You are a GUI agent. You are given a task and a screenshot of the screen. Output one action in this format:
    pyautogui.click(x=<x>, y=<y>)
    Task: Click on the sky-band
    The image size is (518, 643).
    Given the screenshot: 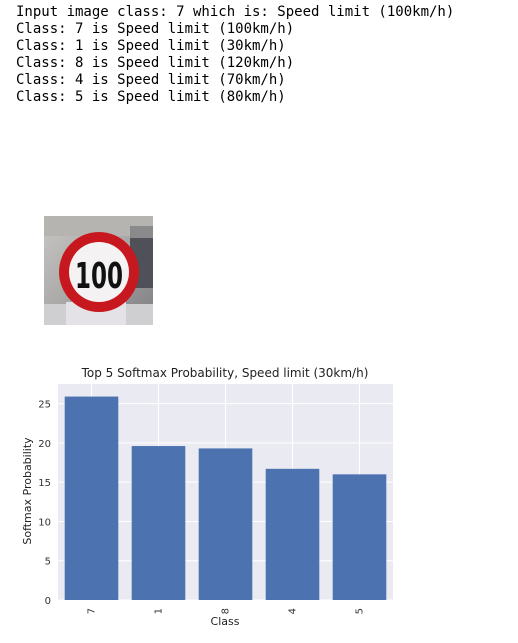 What is the action you would take?
    pyautogui.click(x=98, y=226)
    